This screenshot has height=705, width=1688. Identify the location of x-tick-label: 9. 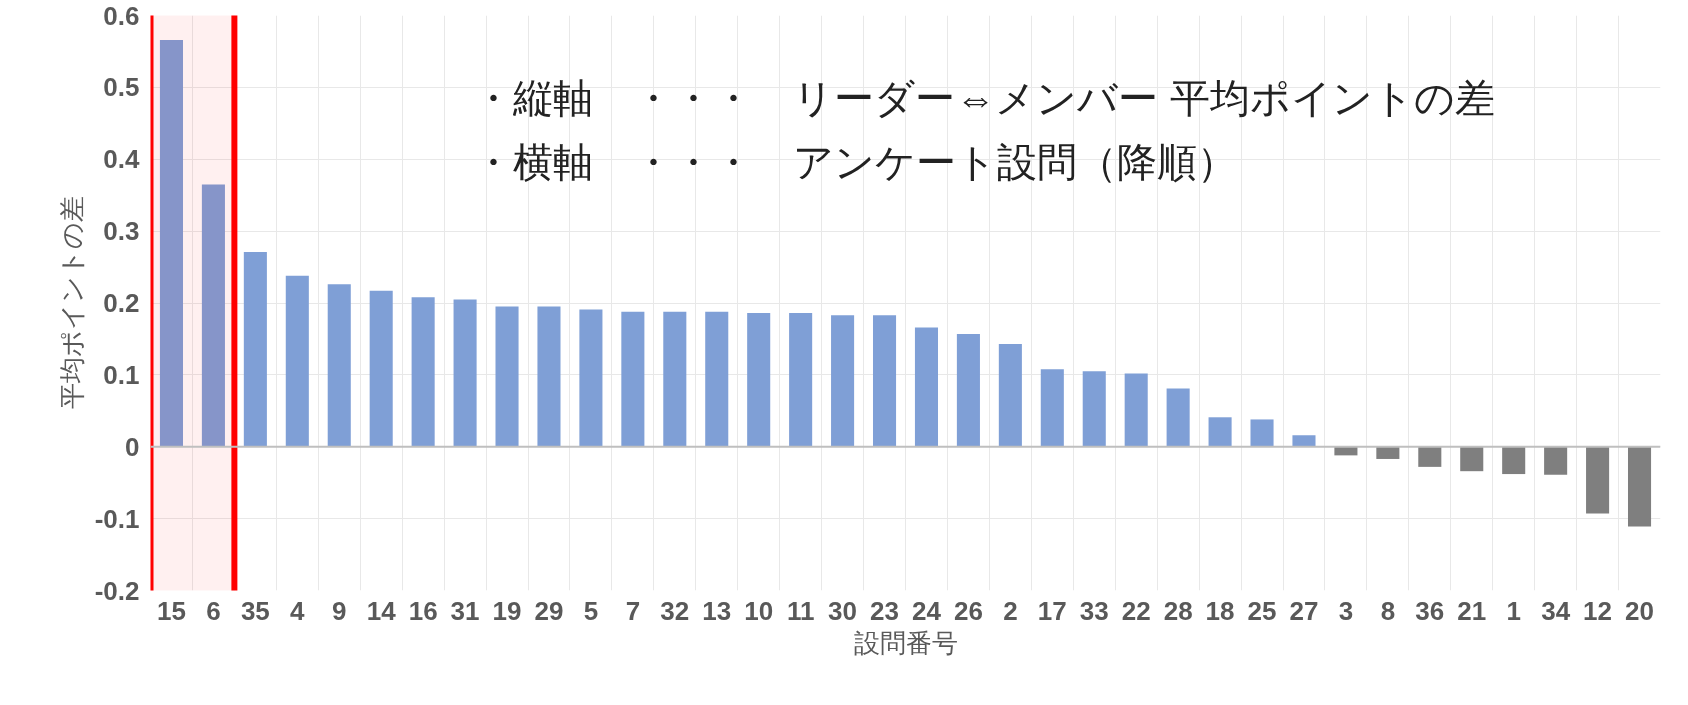
(339, 610).